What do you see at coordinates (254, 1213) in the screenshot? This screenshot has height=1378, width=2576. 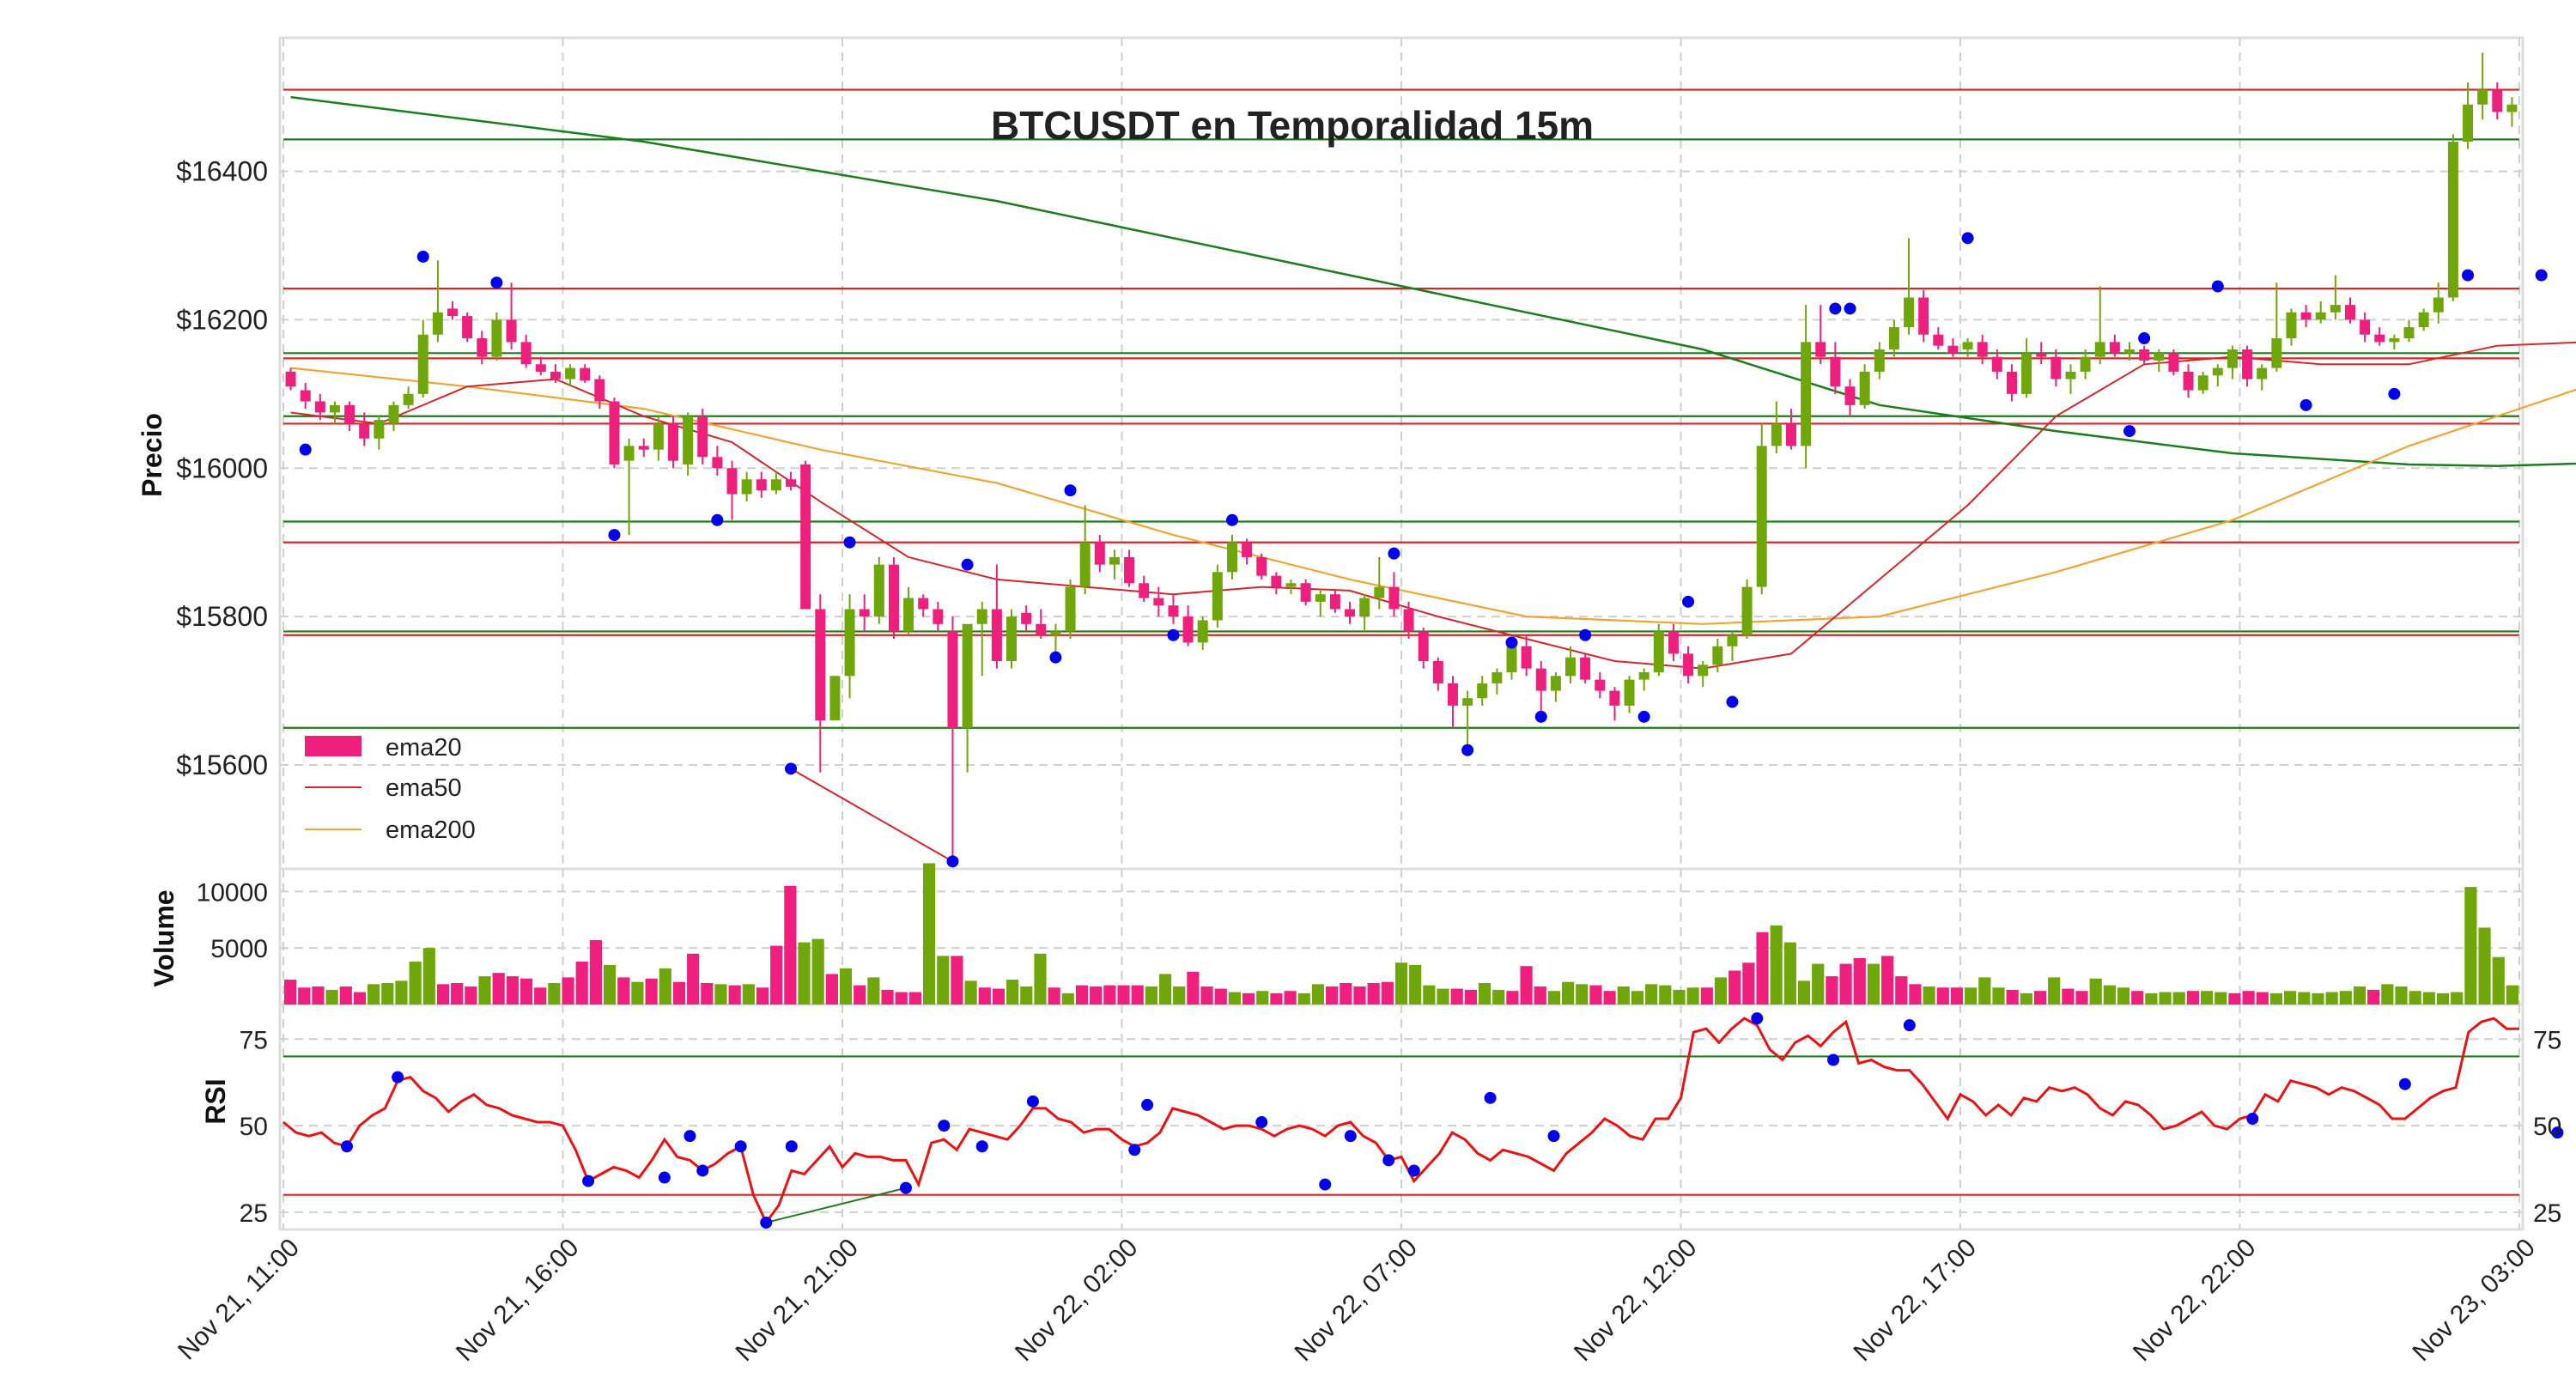 I see `rsi-y-tick-label: 25` at bounding box center [254, 1213].